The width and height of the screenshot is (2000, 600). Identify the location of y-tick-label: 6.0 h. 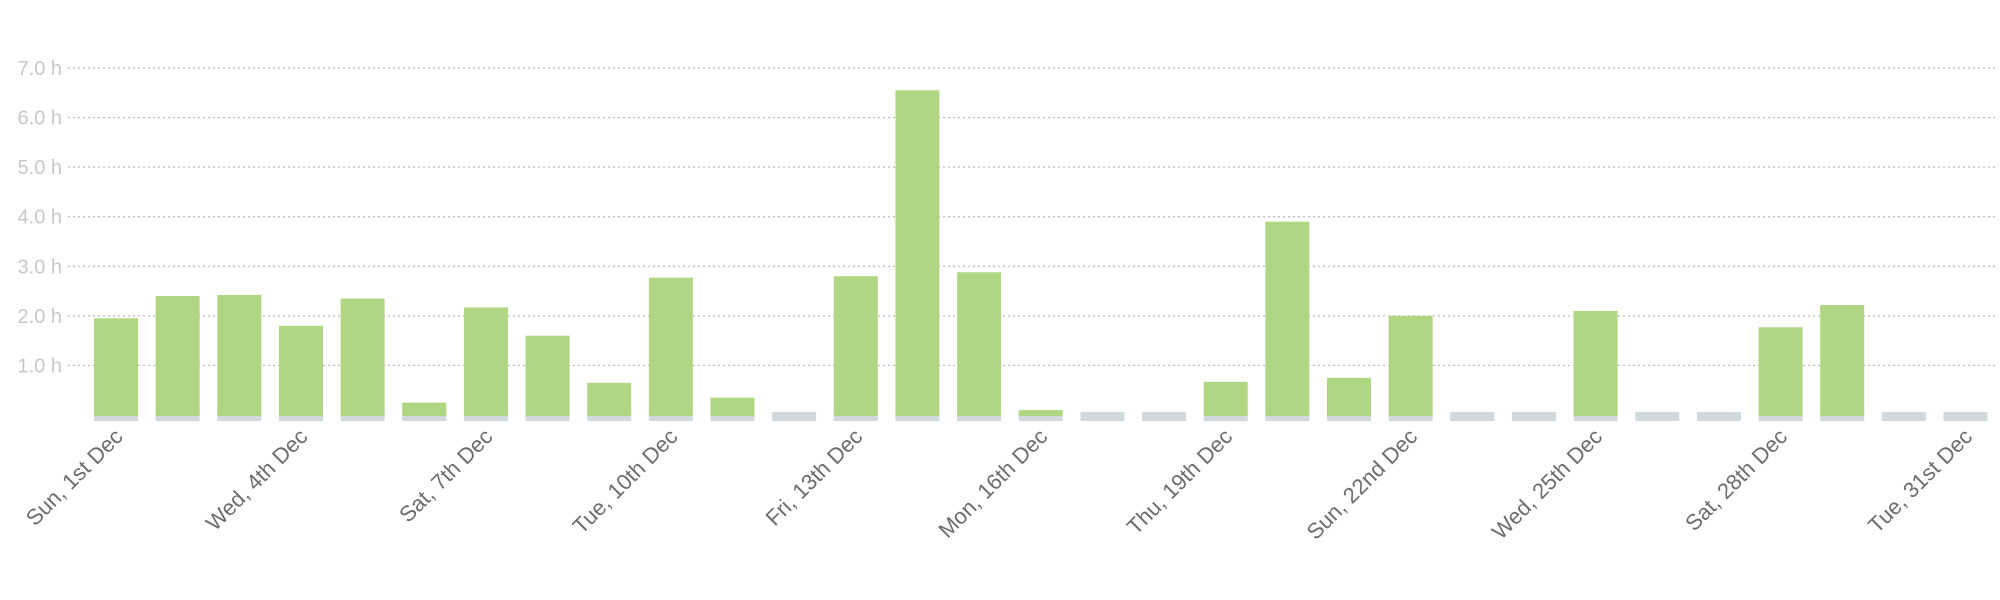
(40, 119).